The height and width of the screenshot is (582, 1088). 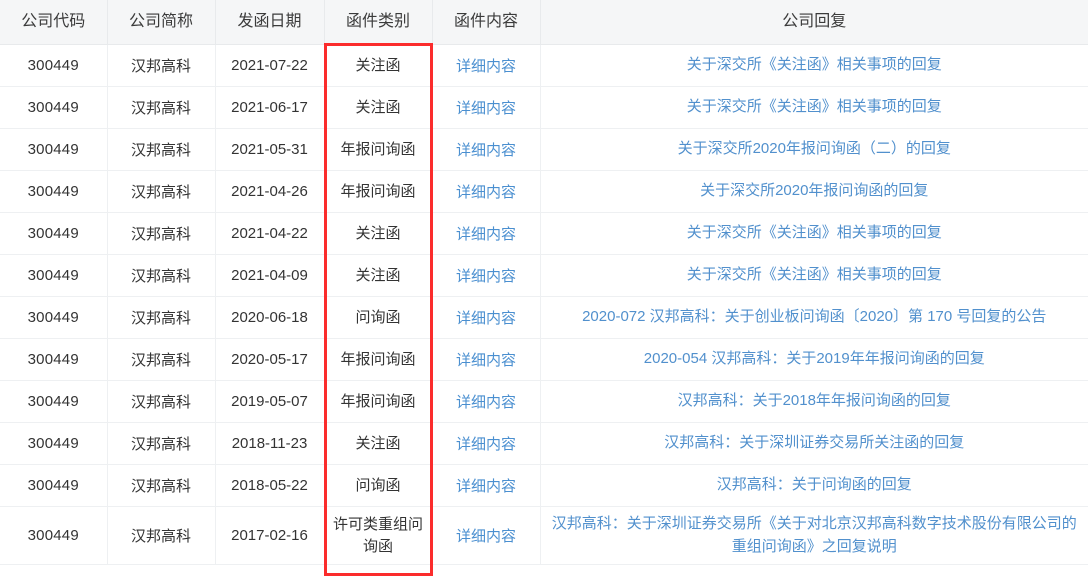 I want to click on company-reply-link: 汉邦高科：关于问询函的回复, so click(x=814, y=485).